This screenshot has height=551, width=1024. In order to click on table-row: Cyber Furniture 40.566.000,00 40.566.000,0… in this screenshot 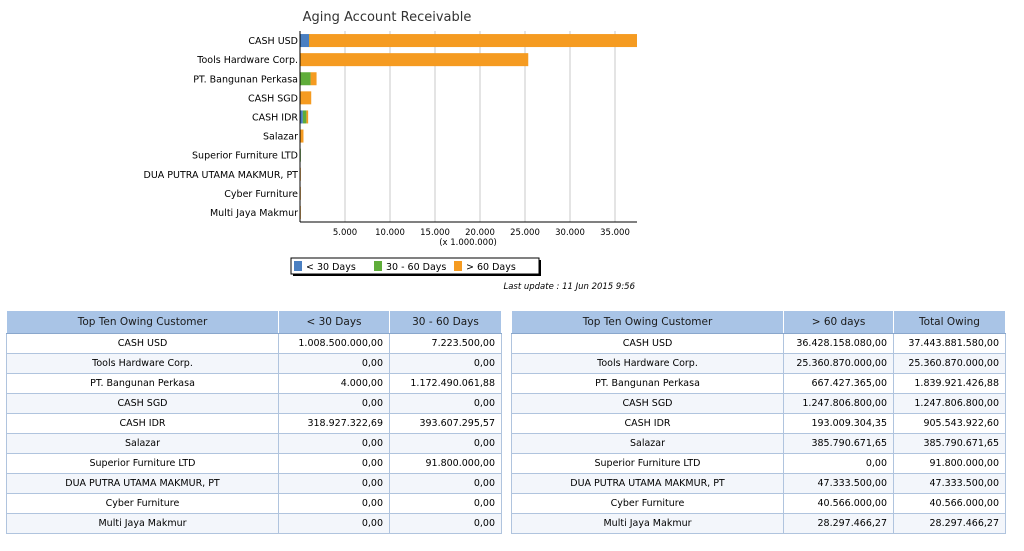, I will do `click(758, 503)`.